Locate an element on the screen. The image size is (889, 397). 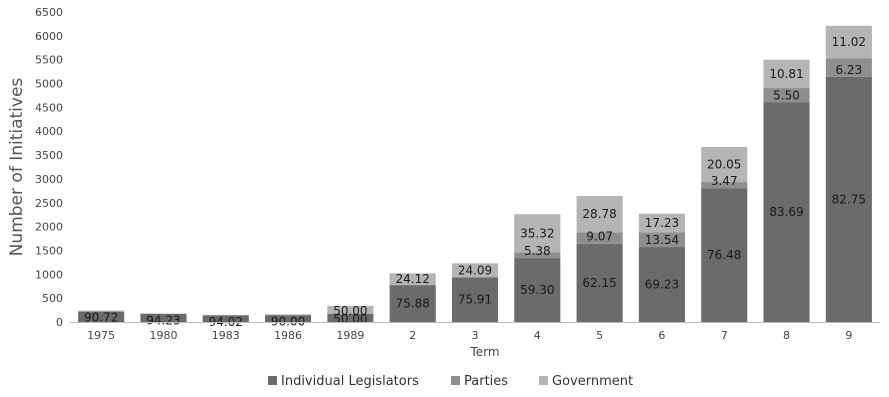
bar-stack: 94.23 is located at coordinates (163, 320).